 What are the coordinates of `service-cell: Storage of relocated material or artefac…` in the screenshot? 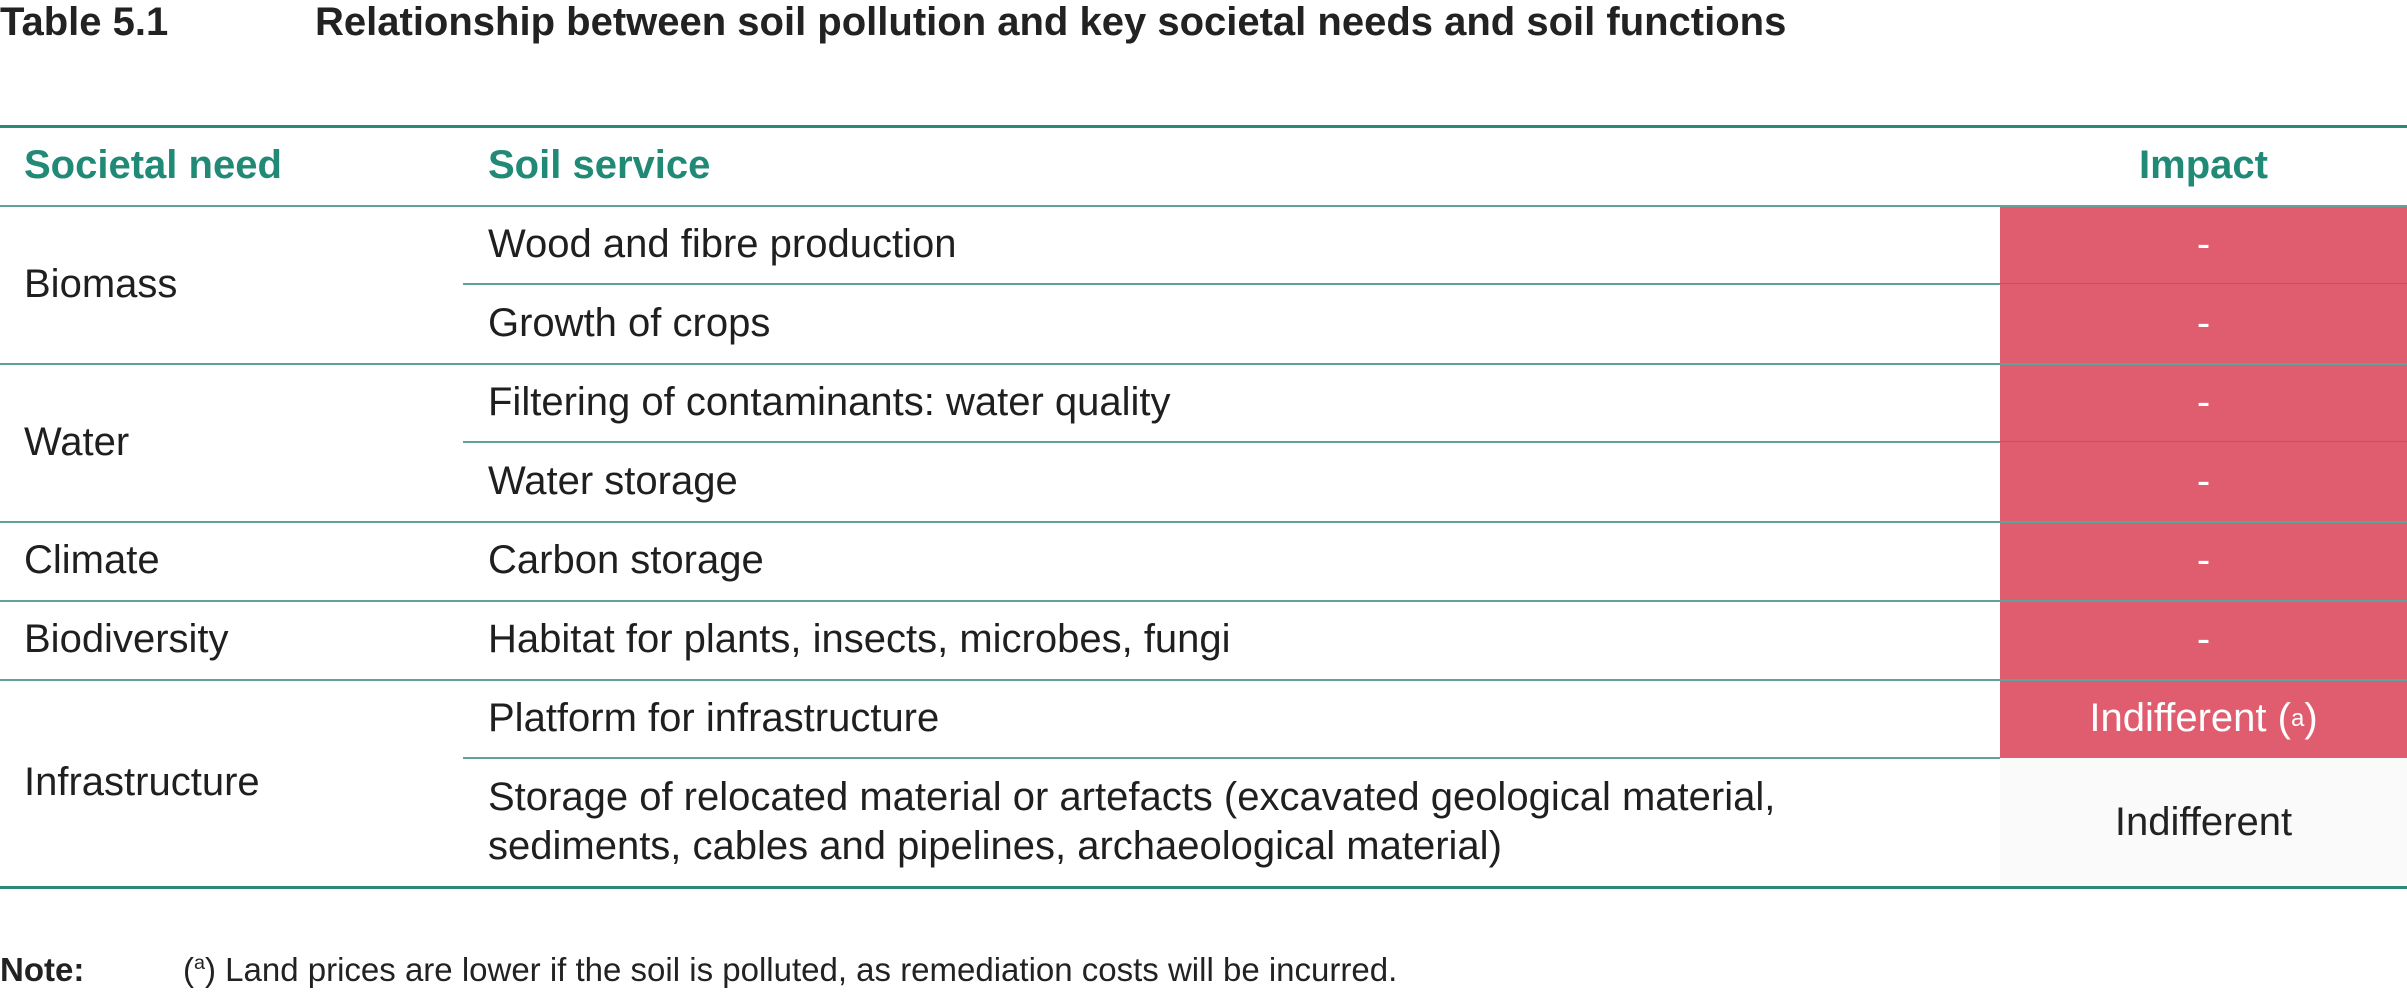 It's located at (1231, 822).